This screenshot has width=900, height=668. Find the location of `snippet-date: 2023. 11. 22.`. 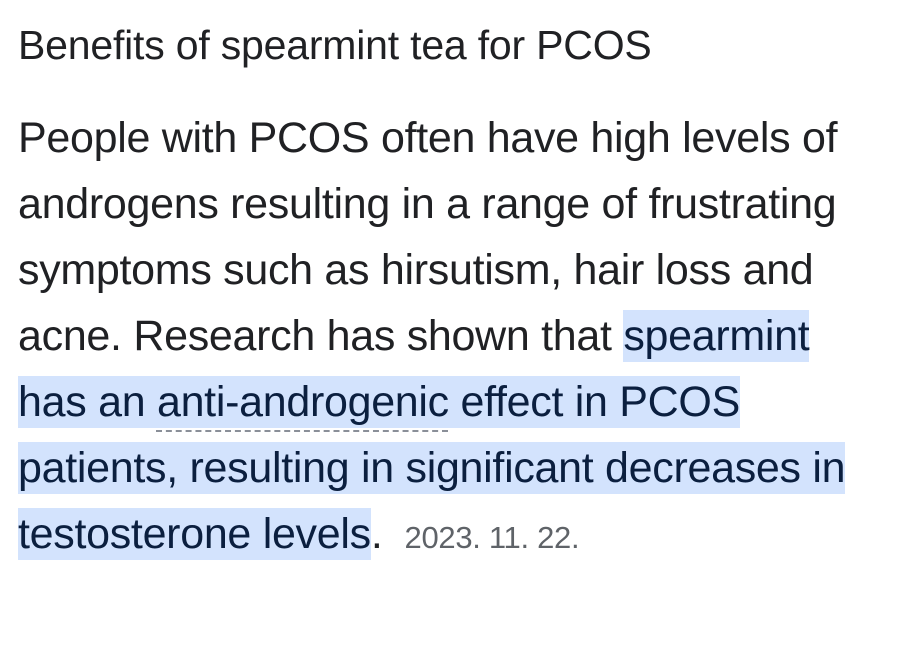

snippet-date: 2023. 11. 22. is located at coordinates (492, 538).